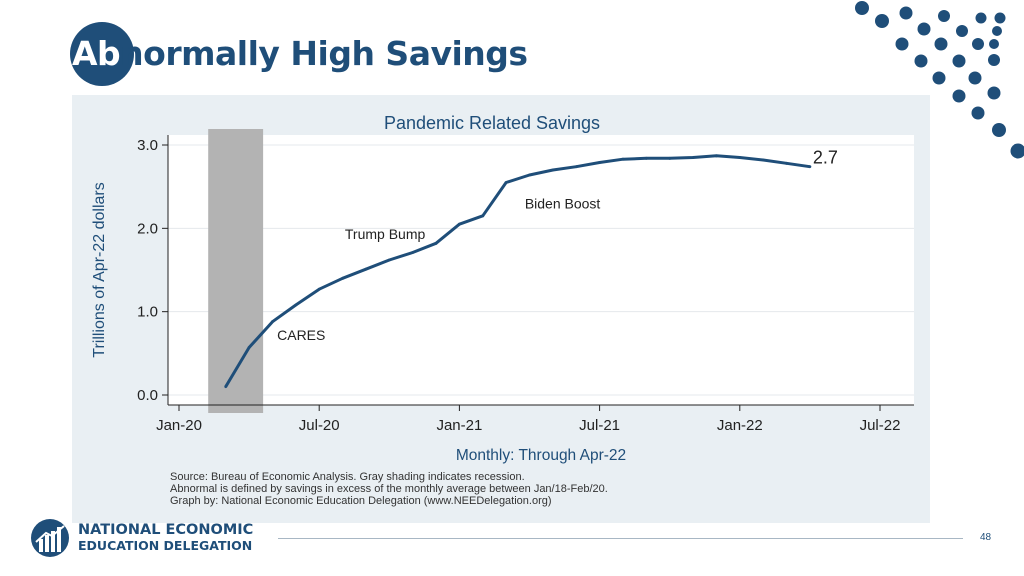 The height and width of the screenshot is (576, 1024). I want to click on x-axis-label: Monthly: Through Apr-22, so click(541, 455).